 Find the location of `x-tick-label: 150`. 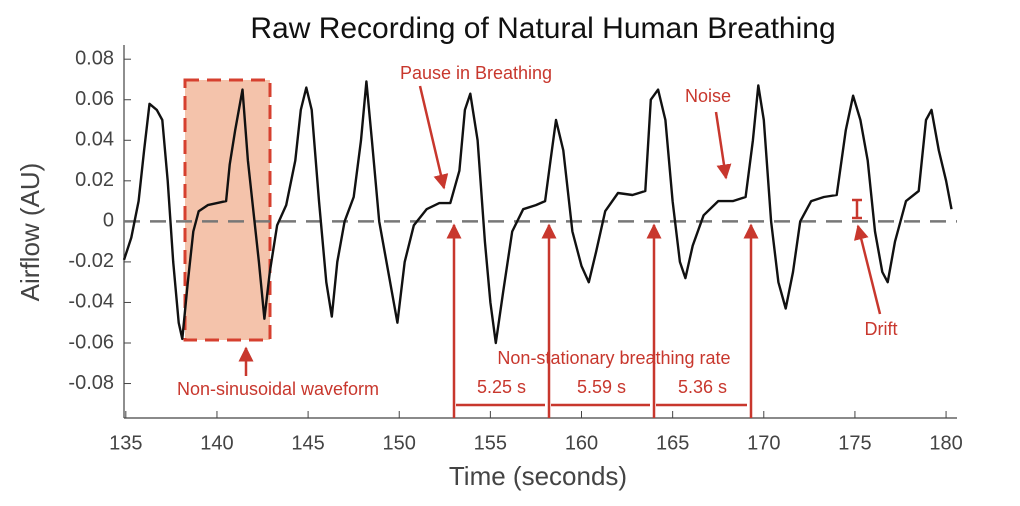

x-tick-label: 150 is located at coordinates (399, 443).